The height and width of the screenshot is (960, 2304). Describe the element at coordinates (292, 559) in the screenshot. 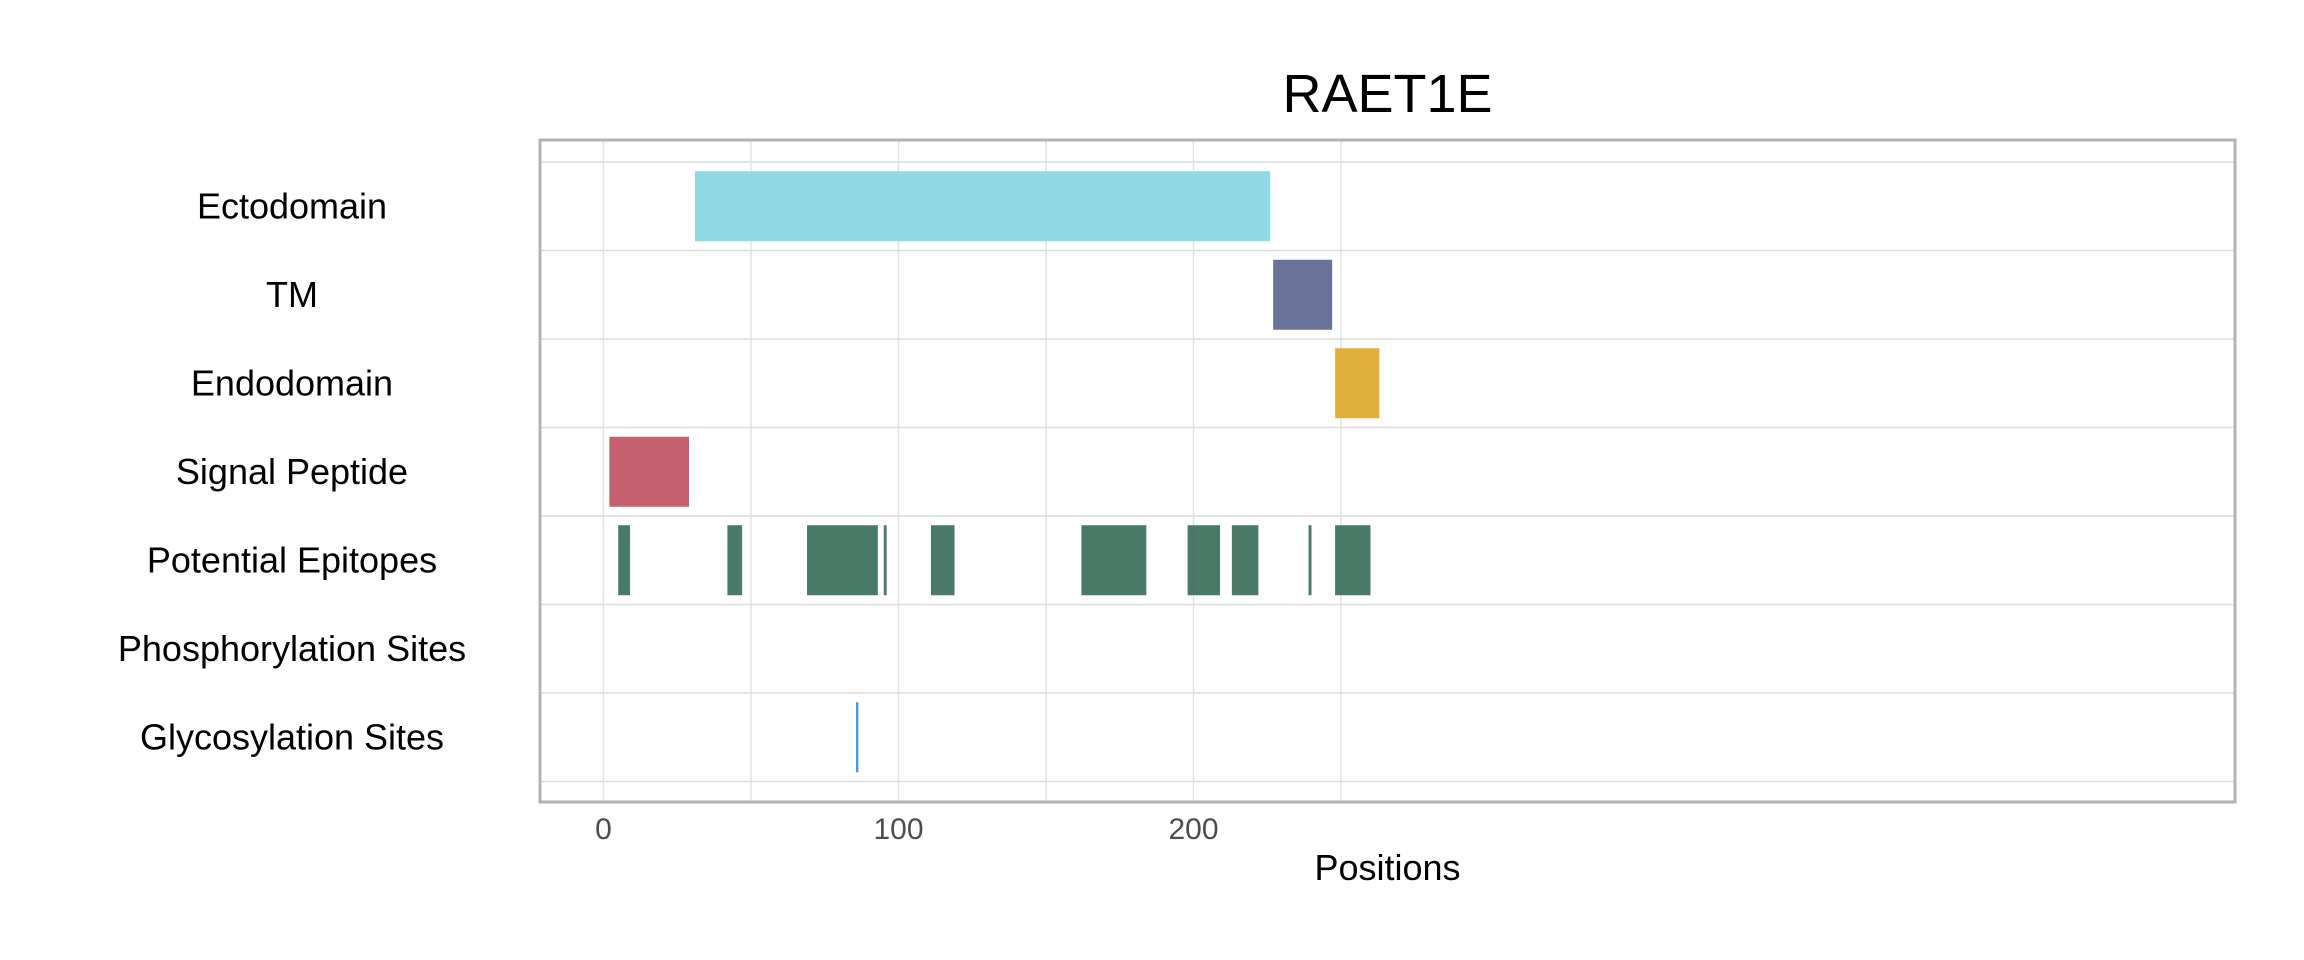

I see `y-label-potential-epitopes: Potential Epitopes` at that location.